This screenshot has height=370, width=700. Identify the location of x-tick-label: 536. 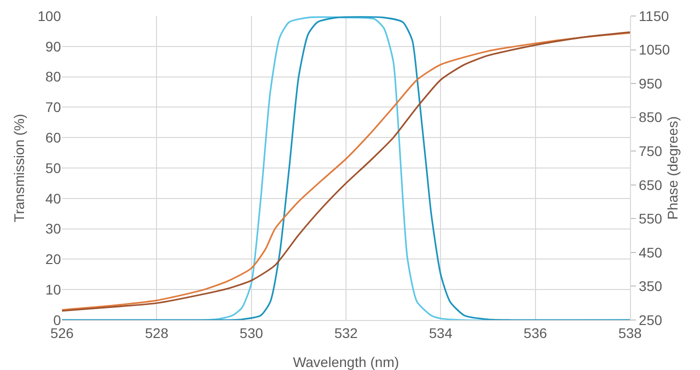
(536, 332).